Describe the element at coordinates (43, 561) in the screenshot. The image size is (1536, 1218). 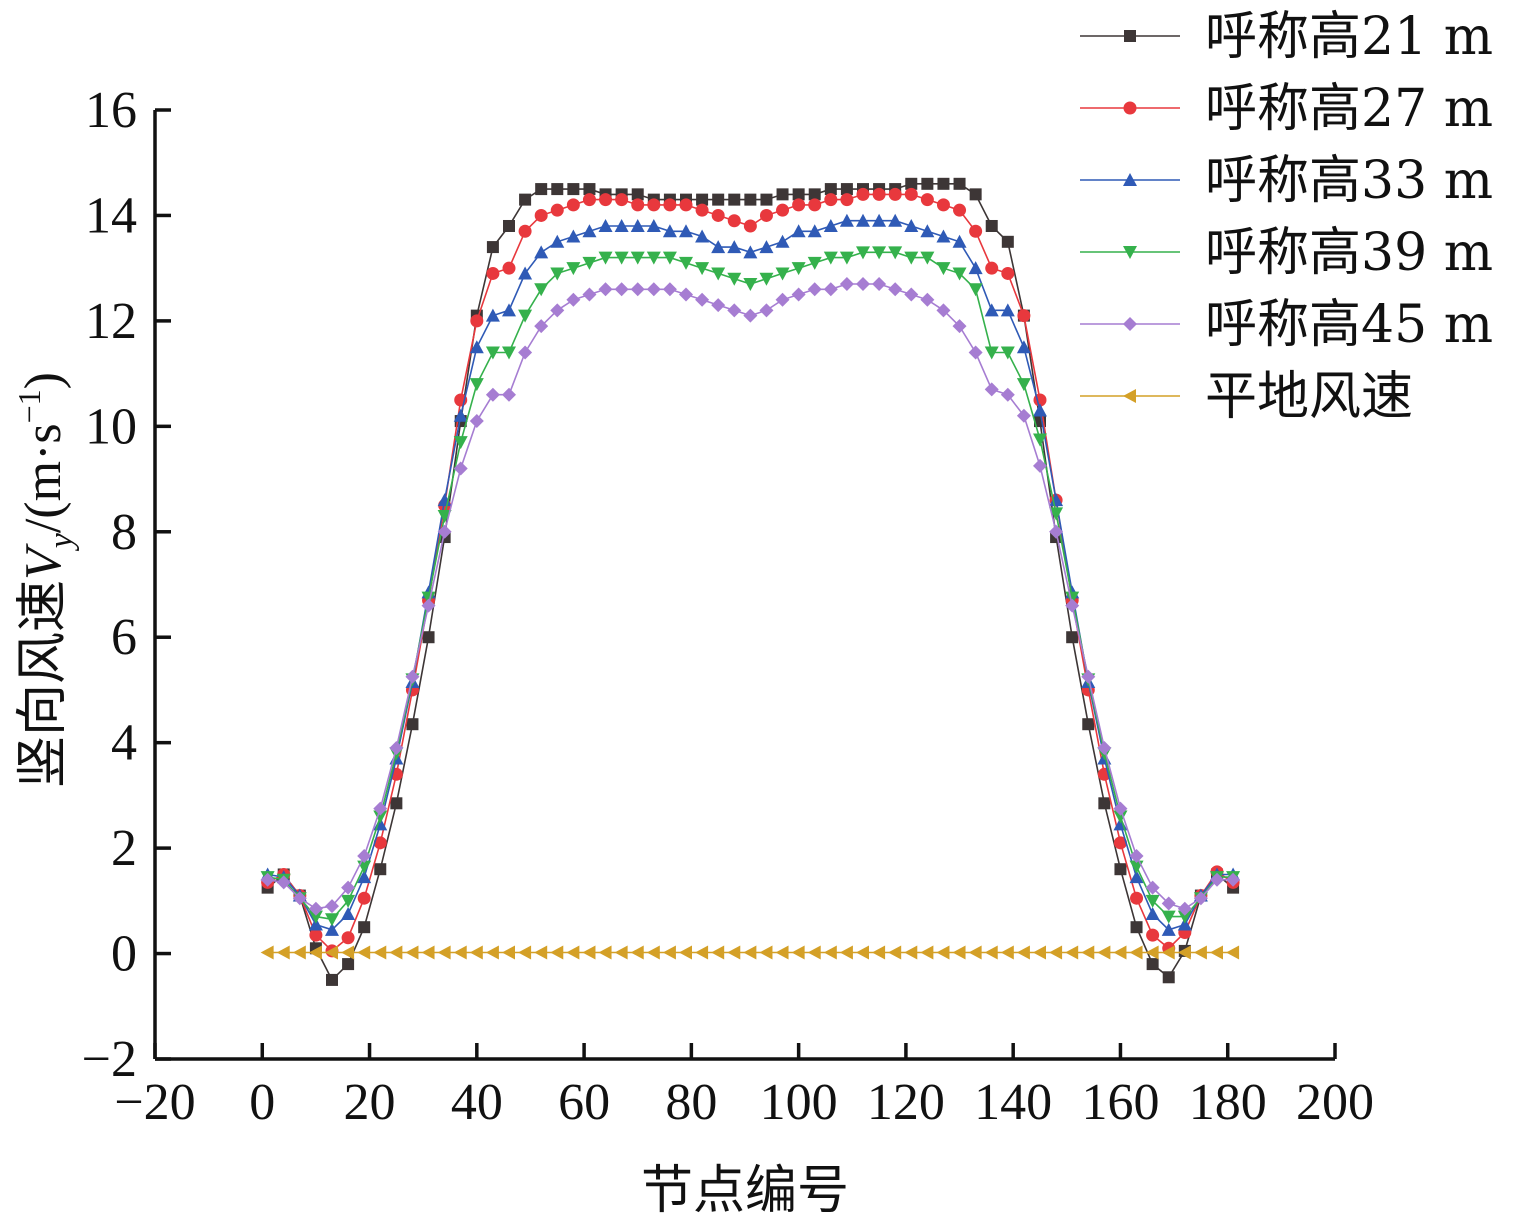
I see `y-axis-title-var: V` at that location.